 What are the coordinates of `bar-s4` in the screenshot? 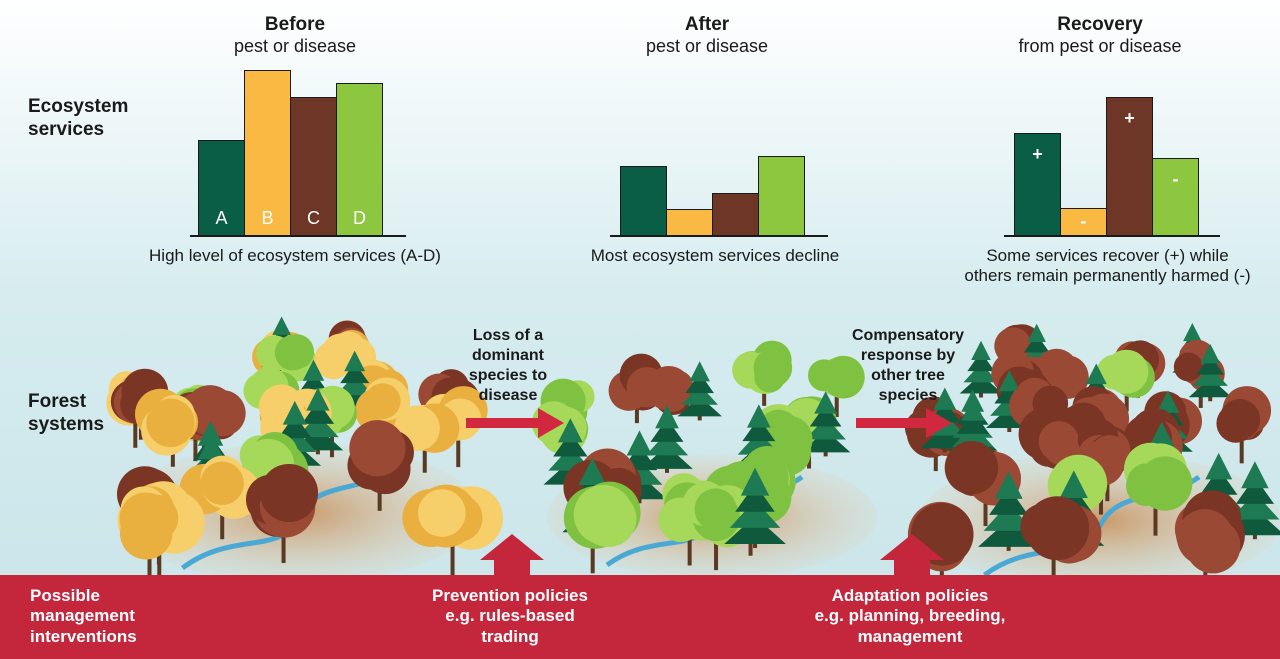 It's located at (781, 196).